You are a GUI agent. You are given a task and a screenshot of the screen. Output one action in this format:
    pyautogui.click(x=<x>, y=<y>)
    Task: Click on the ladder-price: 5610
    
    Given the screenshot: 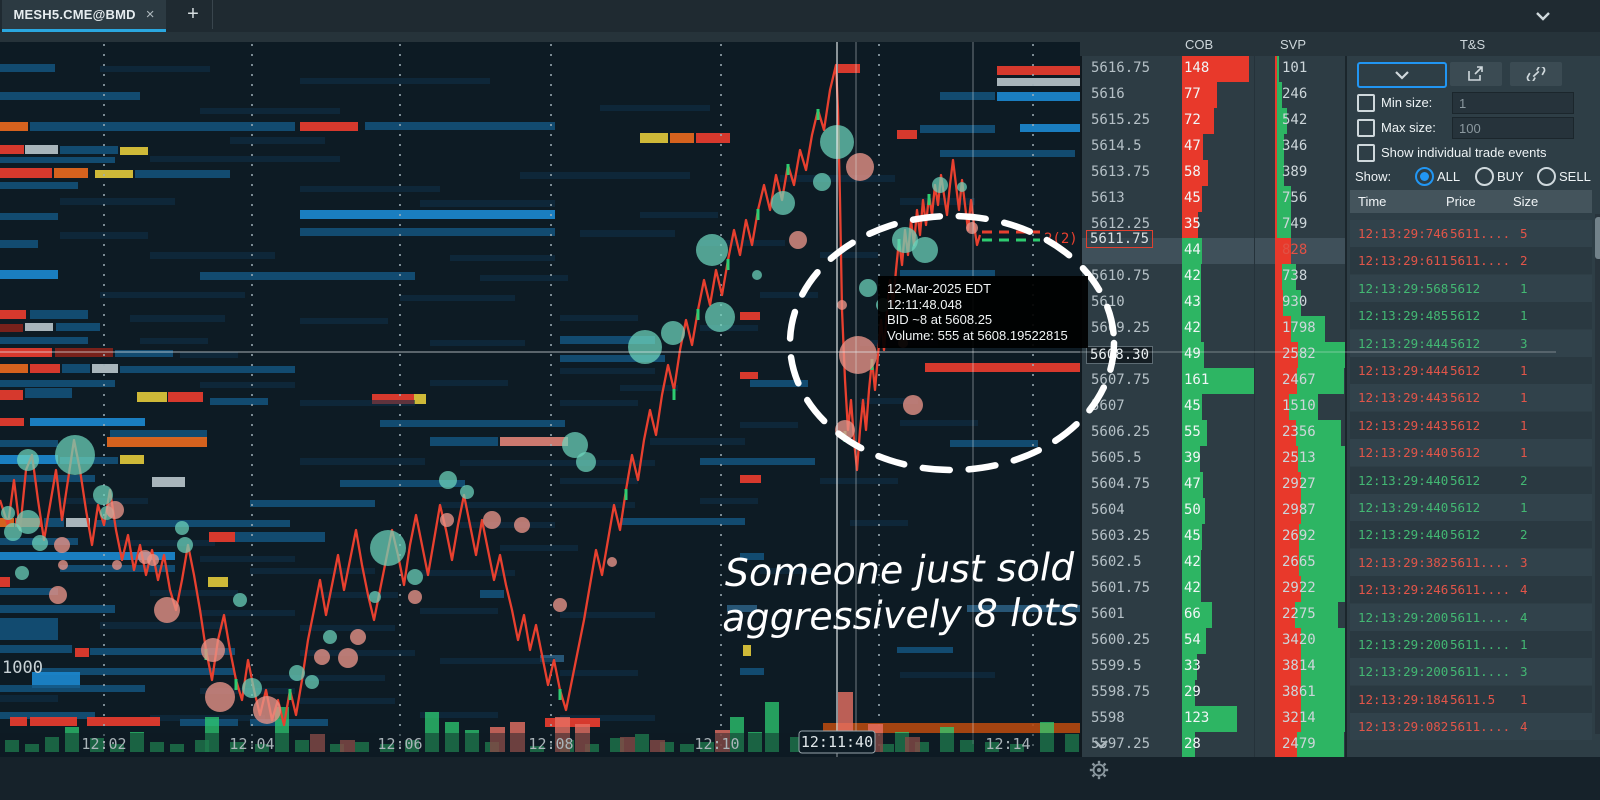 What is the action you would take?
    pyautogui.click(x=1108, y=302)
    